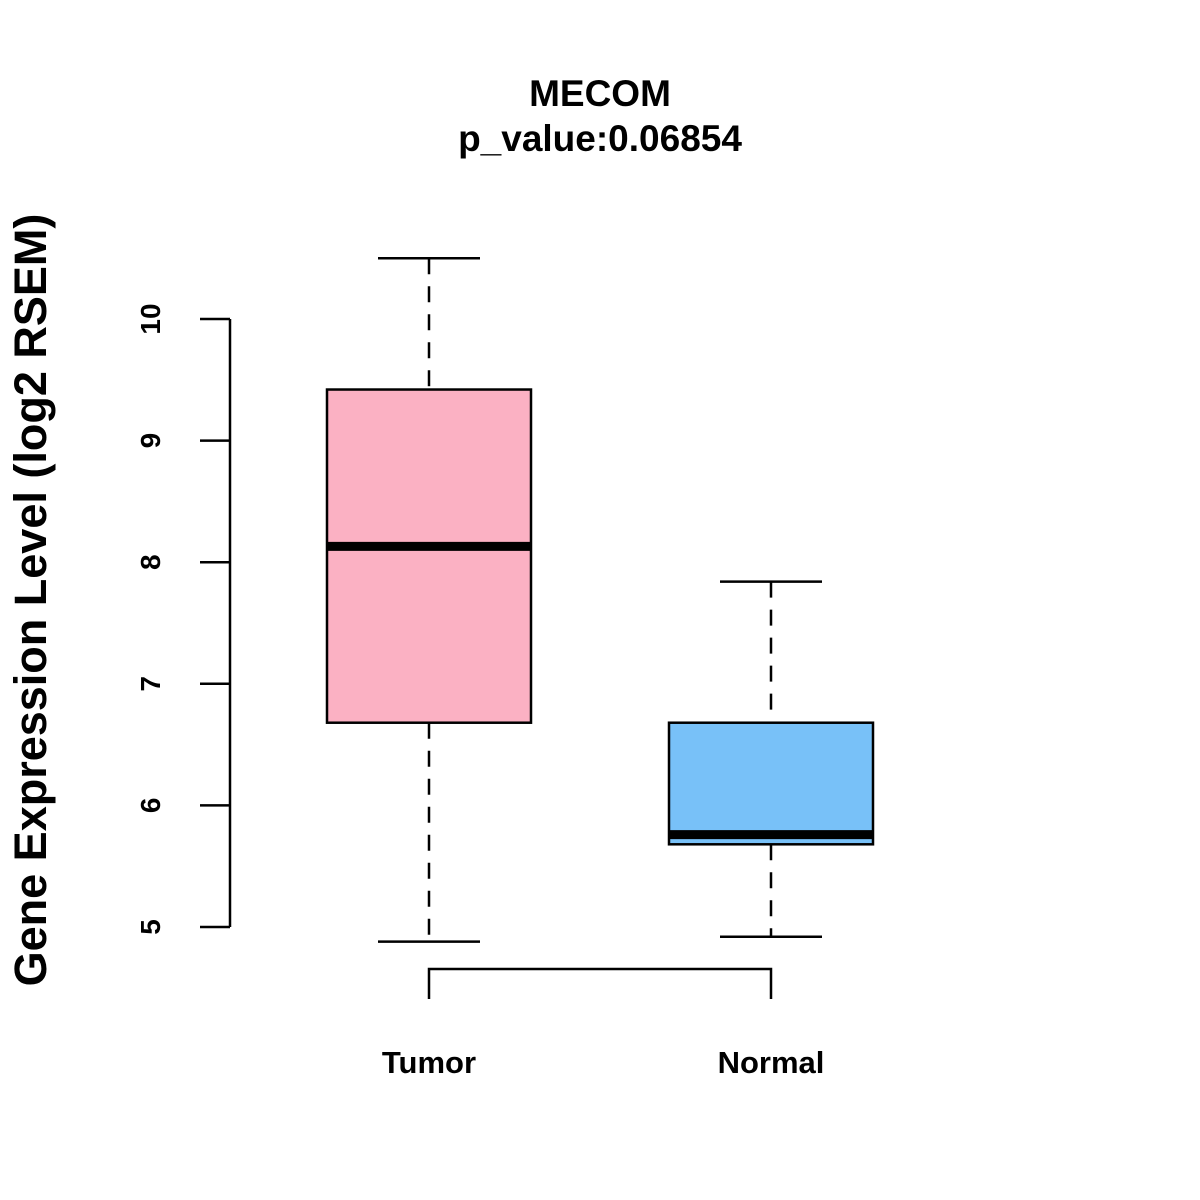 The image size is (1200, 1200). I want to click on category-labels: Tumor Normal, so click(603, 1062).